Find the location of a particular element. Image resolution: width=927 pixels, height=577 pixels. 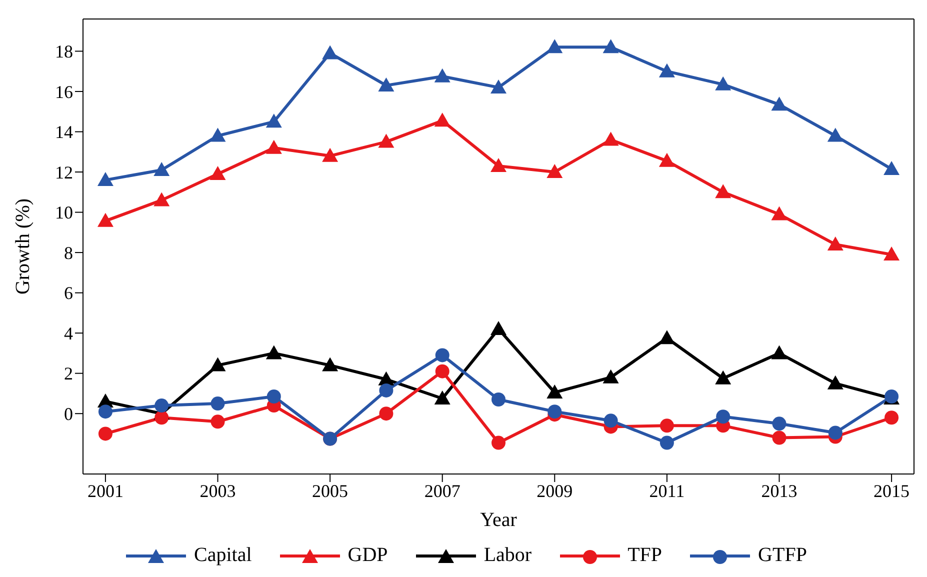

x-tick-label: 2009 is located at coordinates (554, 490).